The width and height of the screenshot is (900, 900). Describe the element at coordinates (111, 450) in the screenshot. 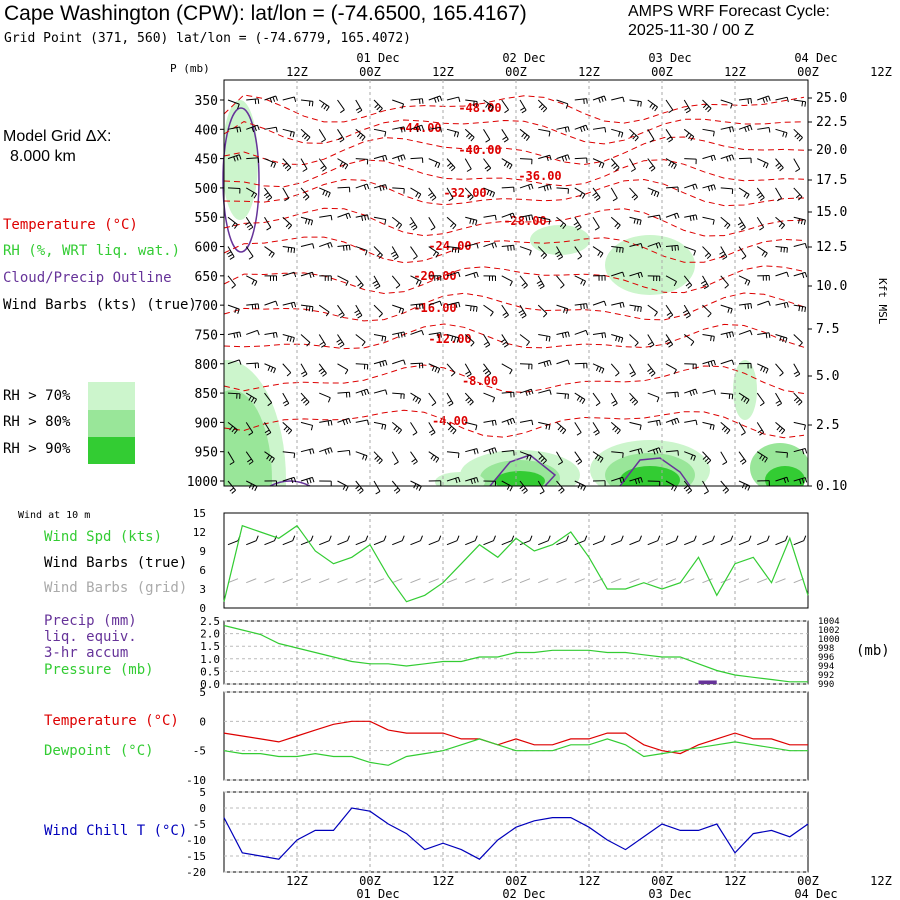

I see `legend-rh90-swatch` at that location.